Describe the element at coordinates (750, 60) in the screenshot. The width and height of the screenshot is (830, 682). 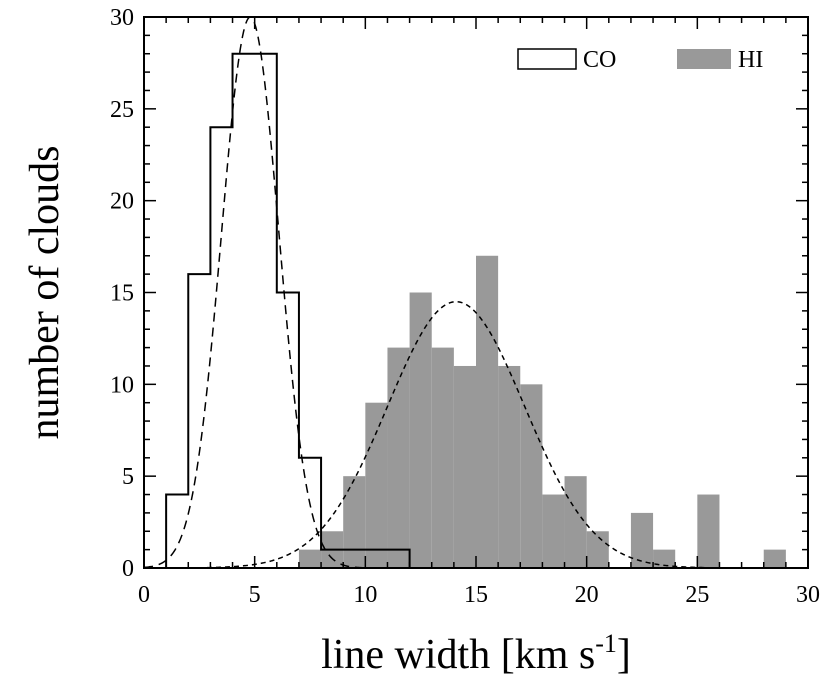
I see `legend-label-hi: HI` at that location.